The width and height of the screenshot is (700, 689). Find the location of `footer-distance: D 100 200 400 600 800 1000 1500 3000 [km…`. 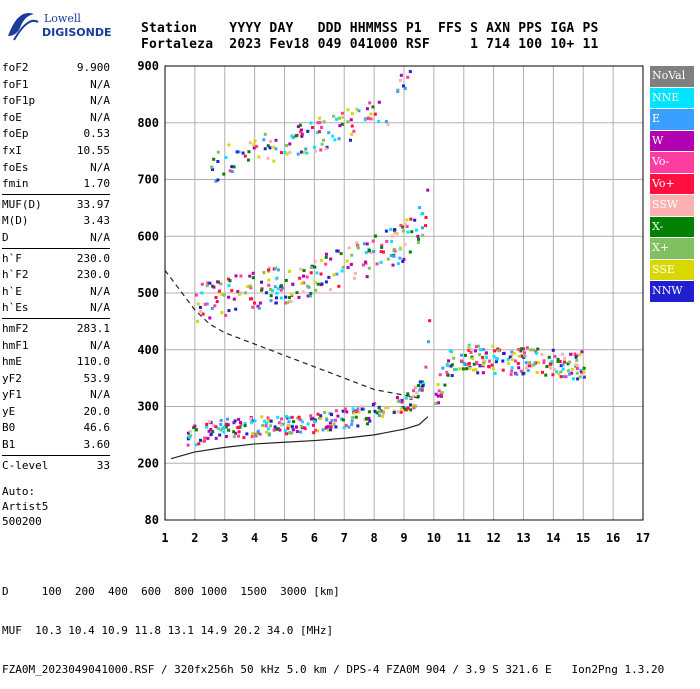

footer-distance: D 100 200 400 600 800 1000 1500 3000 [km… is located at coordinates (171, 591).